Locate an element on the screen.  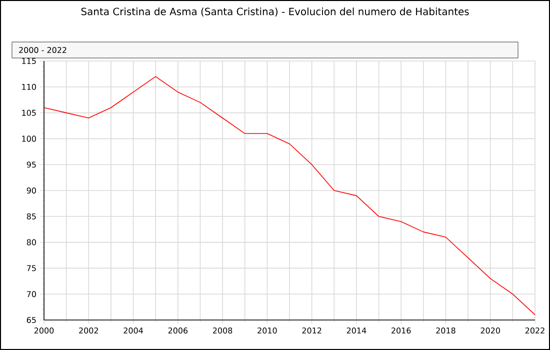
chart-title: Santa Cristina de Asma (Santa Cristina) - Evolucion del numero de Habitantes is located at coordinates (275, 12).